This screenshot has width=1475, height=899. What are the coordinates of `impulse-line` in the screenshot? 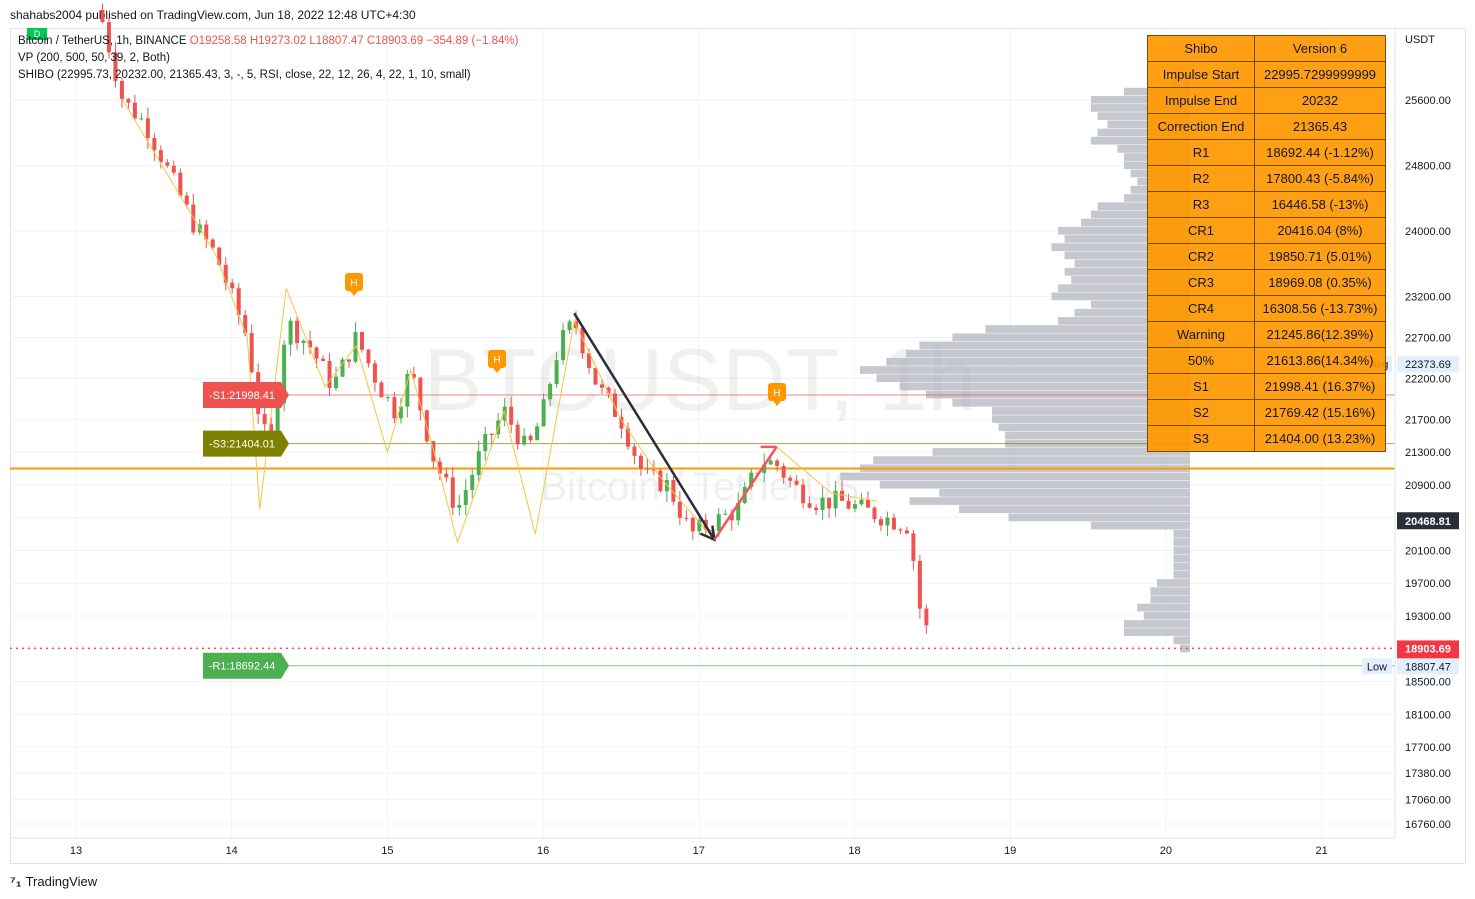 It's located at (644, 426).